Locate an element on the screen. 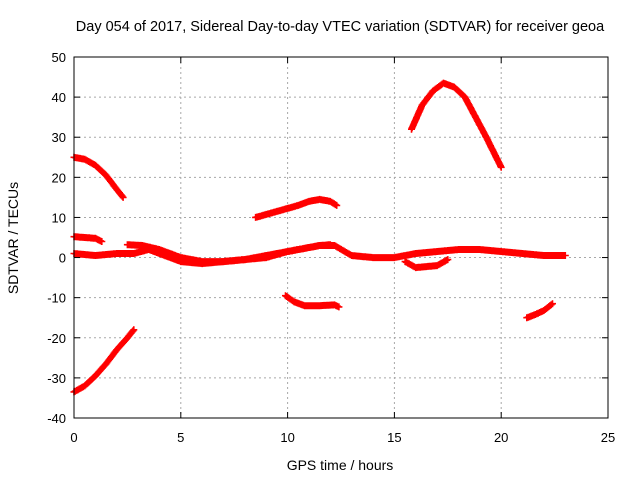  y-tick-label: 0 is located at coordinates (62, 258).